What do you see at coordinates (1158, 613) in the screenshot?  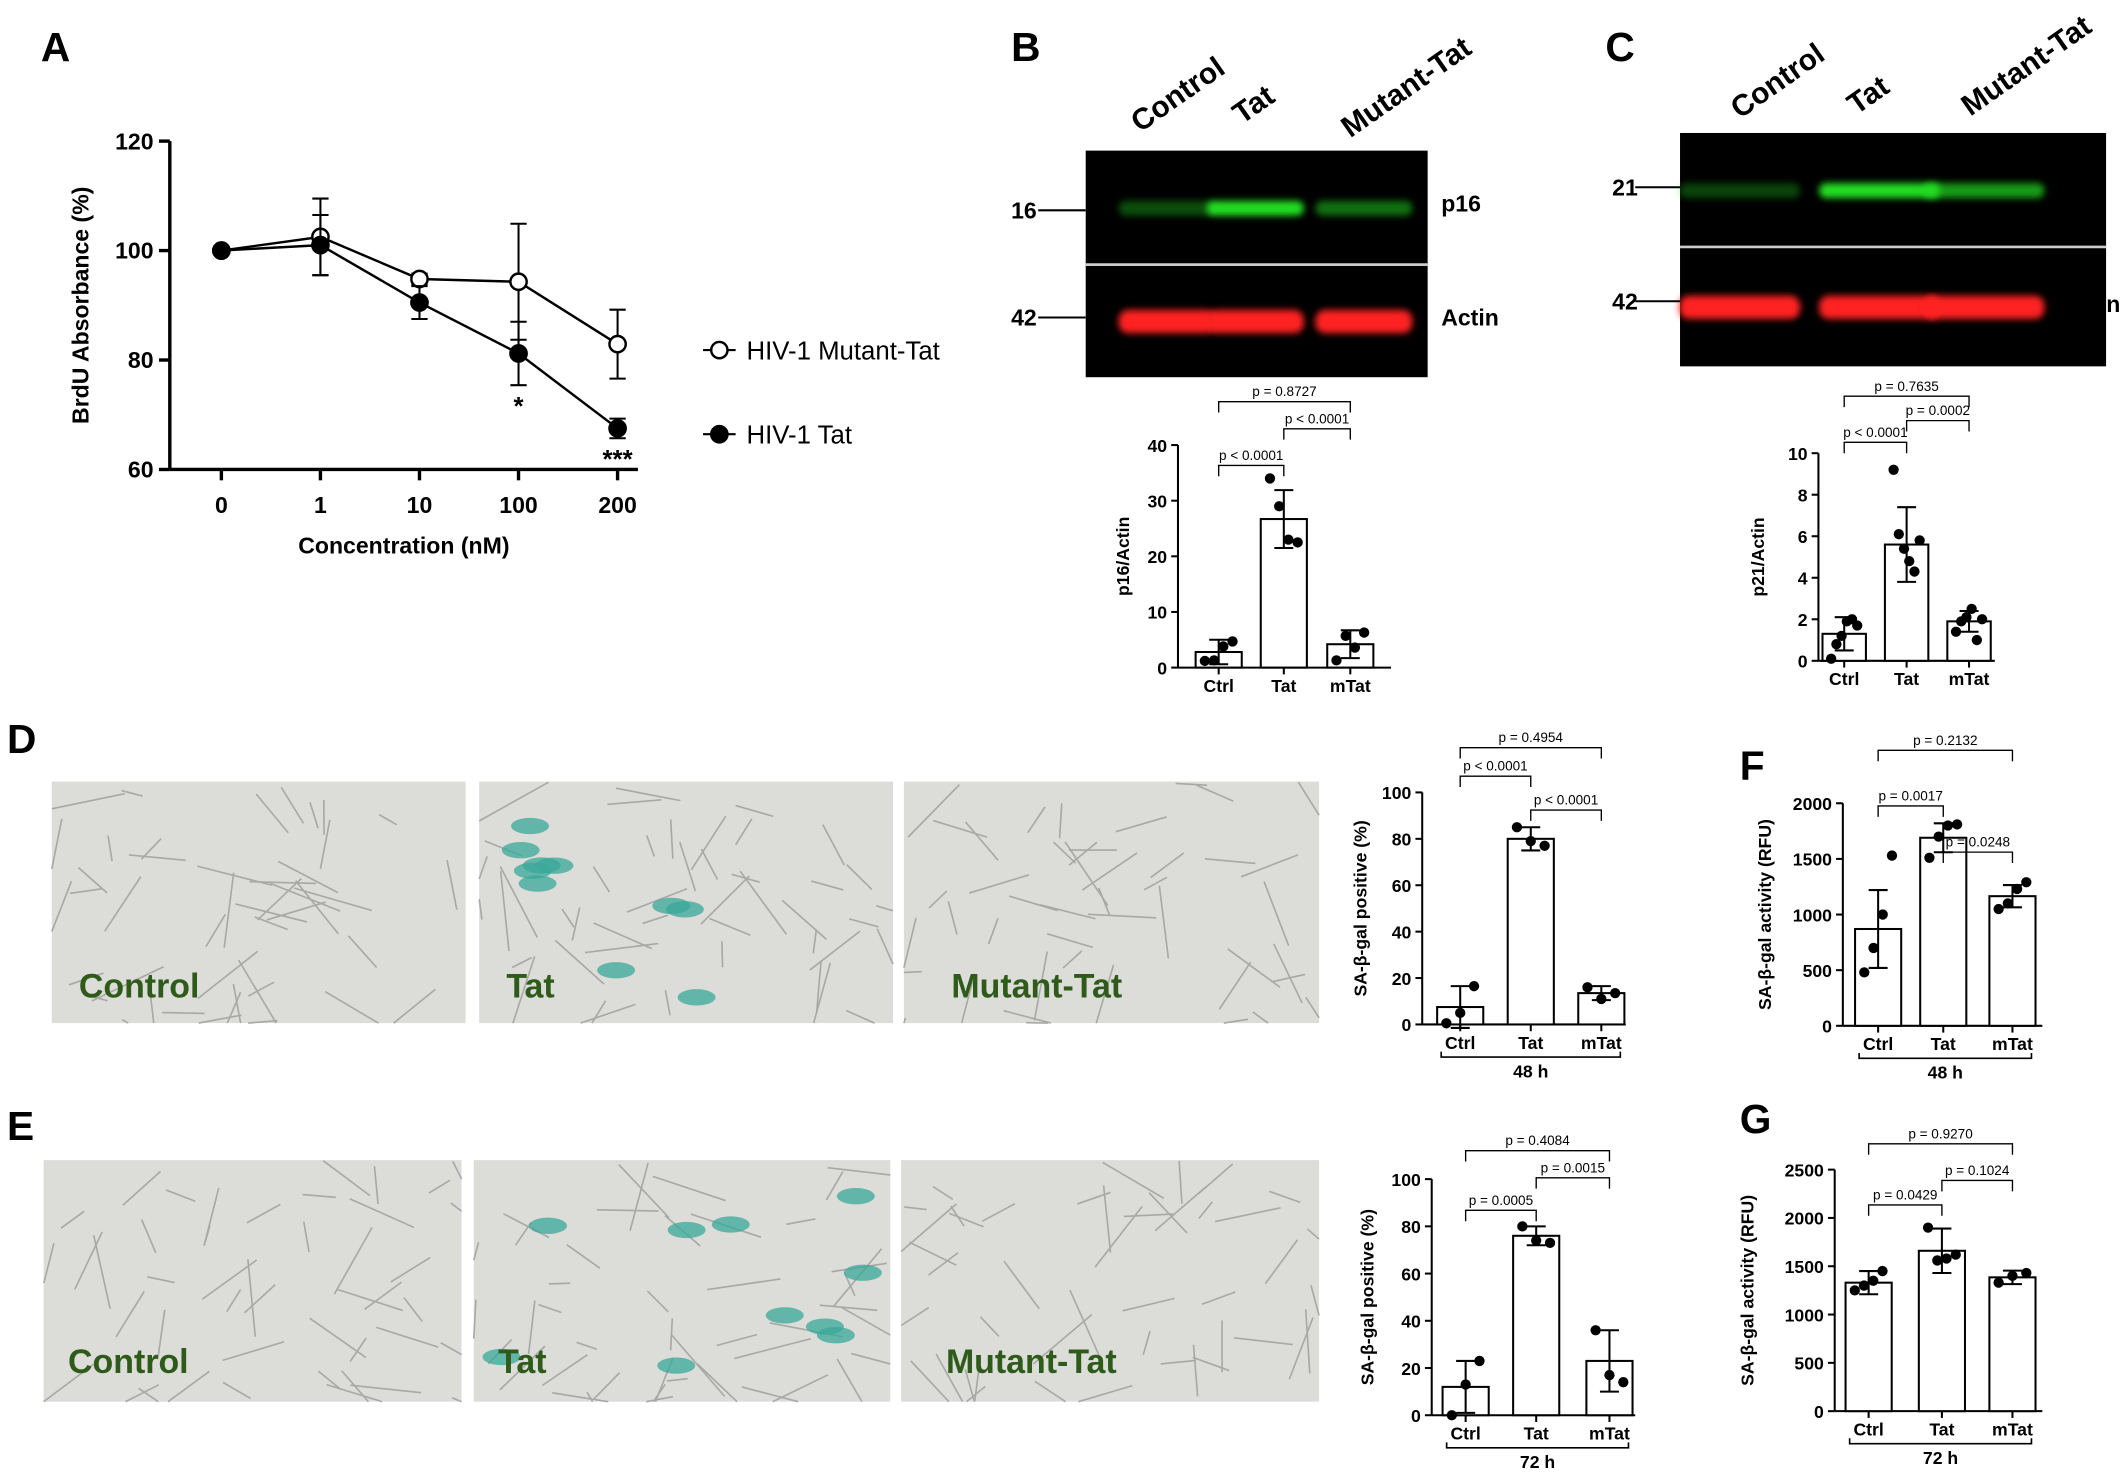 I see `y-tick-label: 10` at bounding box center [1158, 613].